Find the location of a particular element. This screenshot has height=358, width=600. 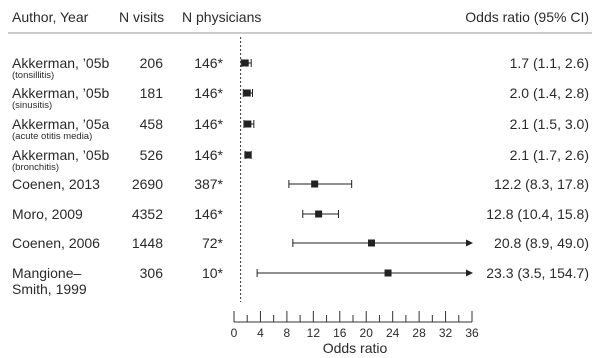

study-row: Coenen, 2013 2690 387* 12.2 (8.3, 17.8) is located at coordinates (300, 184).